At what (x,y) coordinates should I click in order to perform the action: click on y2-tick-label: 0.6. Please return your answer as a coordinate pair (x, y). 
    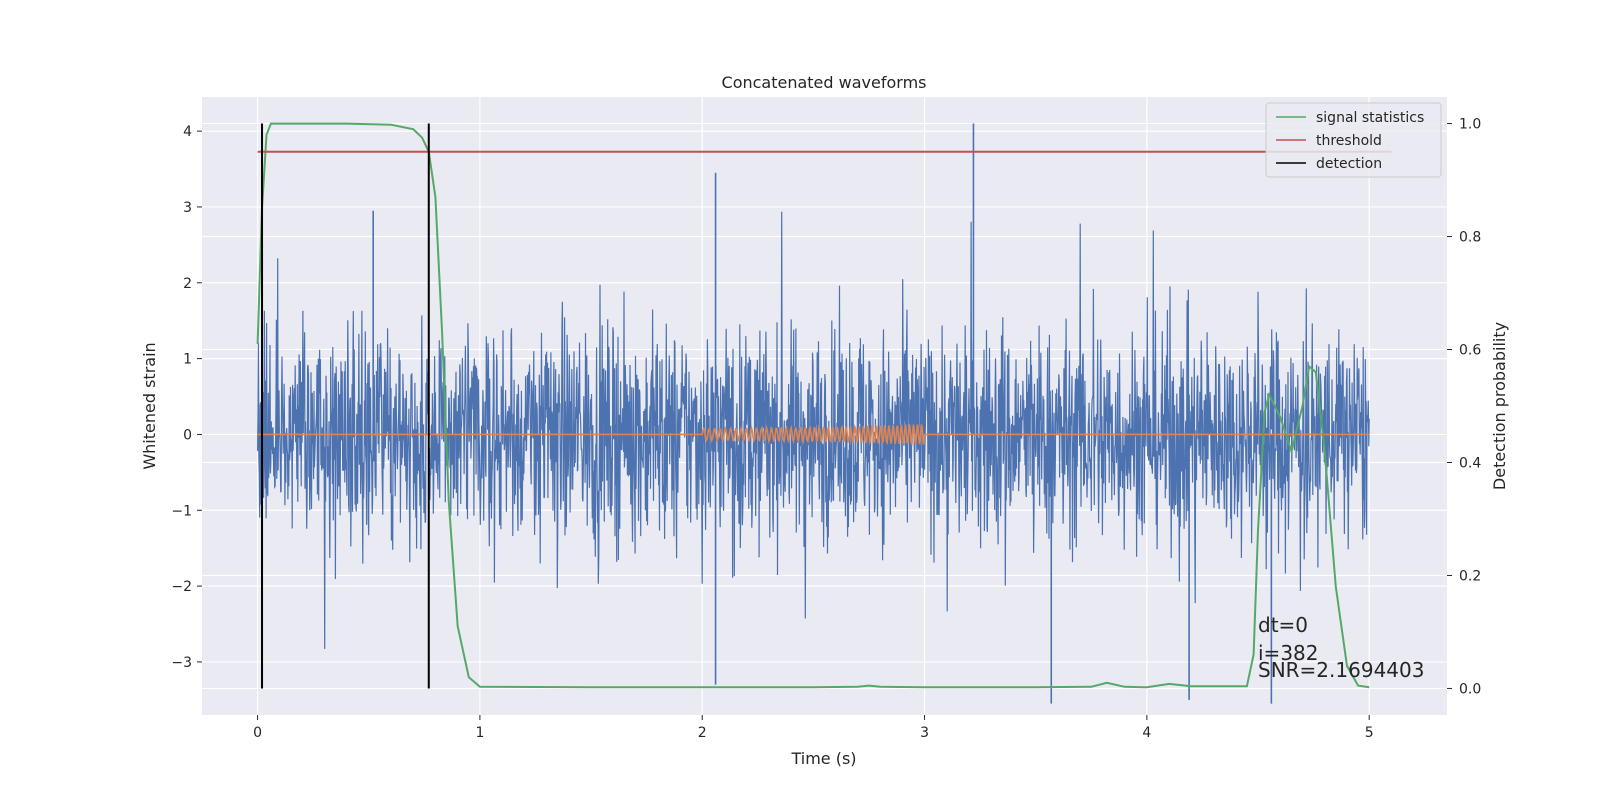
    Looking at the image, I should click on (1470, 351).